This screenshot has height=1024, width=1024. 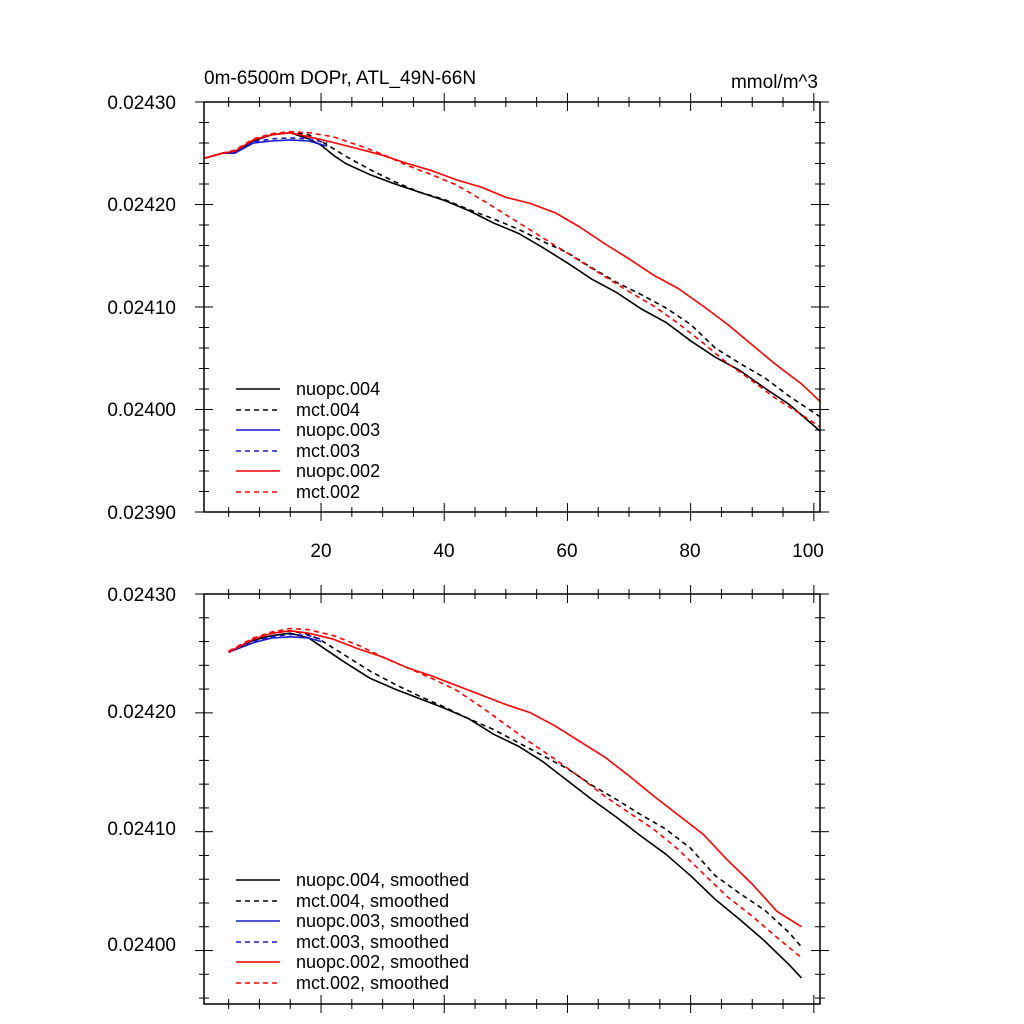 What do you see at coordinates (774, 82) in the screenshot?
I see `top-units: mmol/m^3` at bounding box center [774, 82].